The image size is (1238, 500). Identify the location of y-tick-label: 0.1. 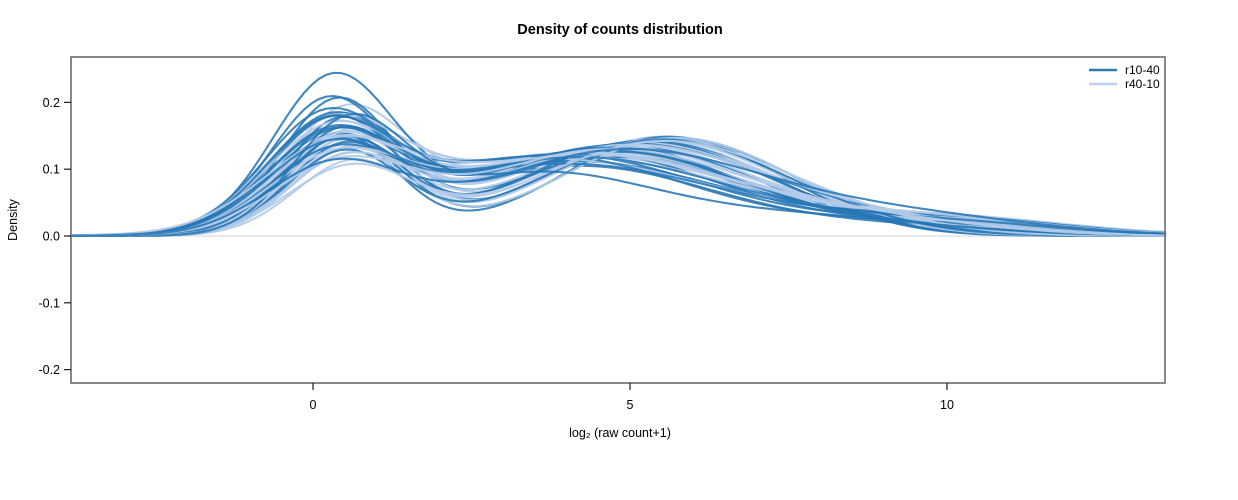
(51, 170).